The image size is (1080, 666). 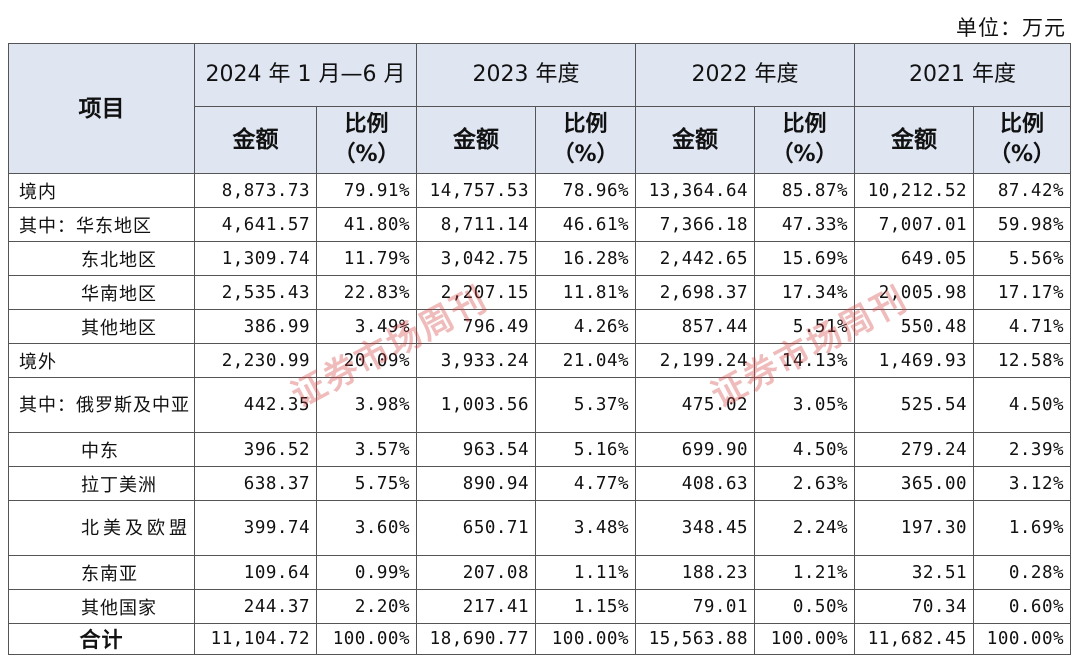 I want to click on amount-cell: 18,690.77, so click(x=476, y=639).